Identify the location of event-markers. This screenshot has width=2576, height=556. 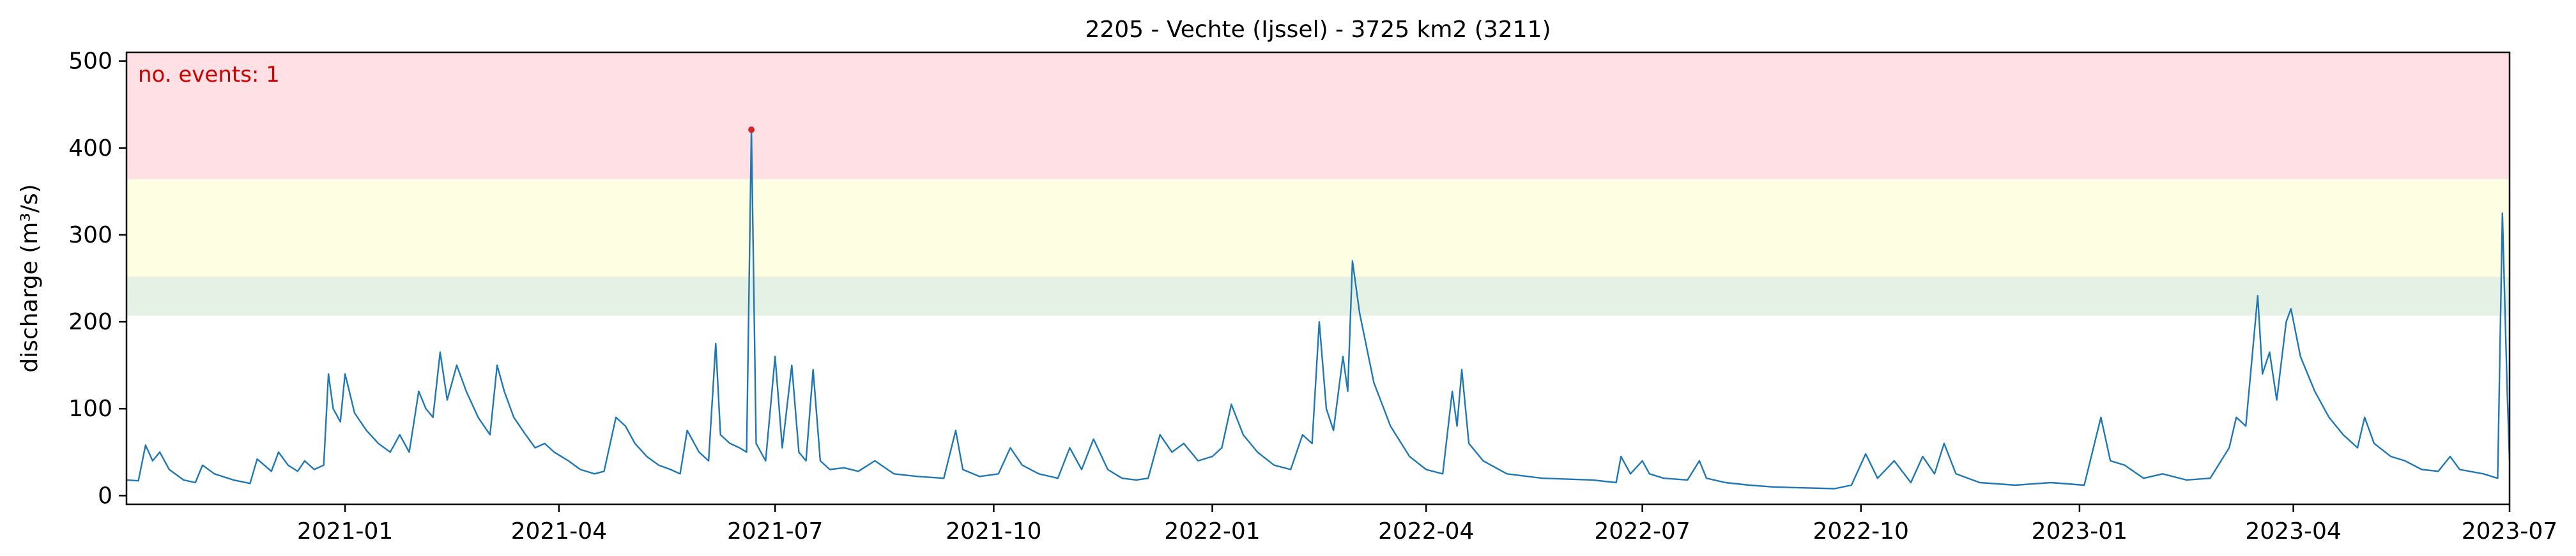
(751, 129).